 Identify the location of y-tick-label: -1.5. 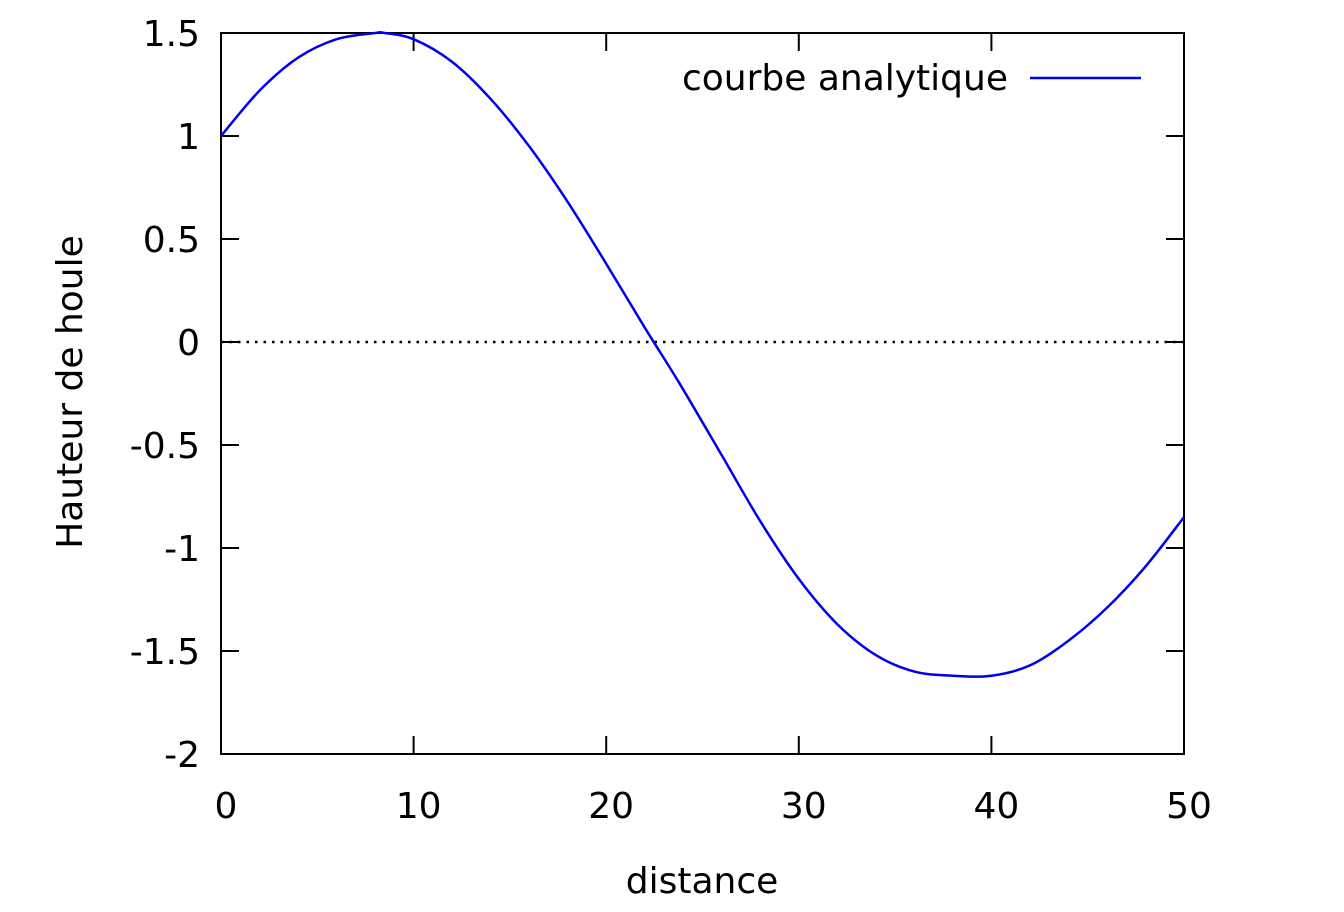
(165, 652).